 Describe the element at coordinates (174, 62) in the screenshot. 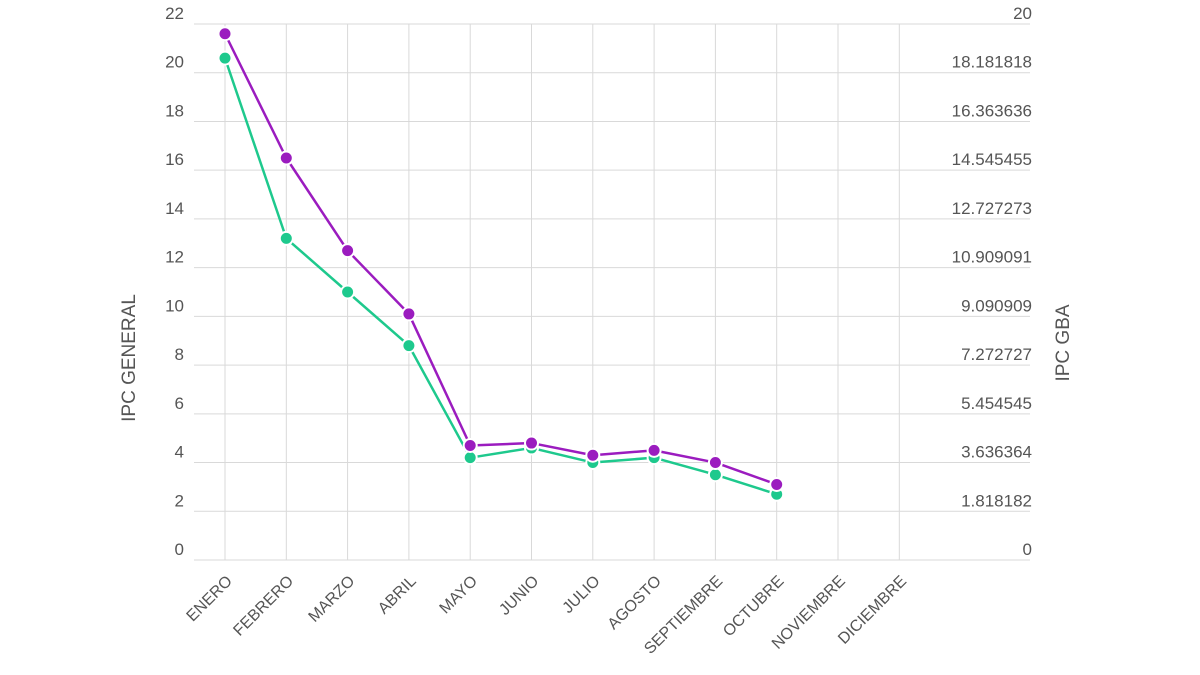

I see `y-tick-label: 20` at that location.